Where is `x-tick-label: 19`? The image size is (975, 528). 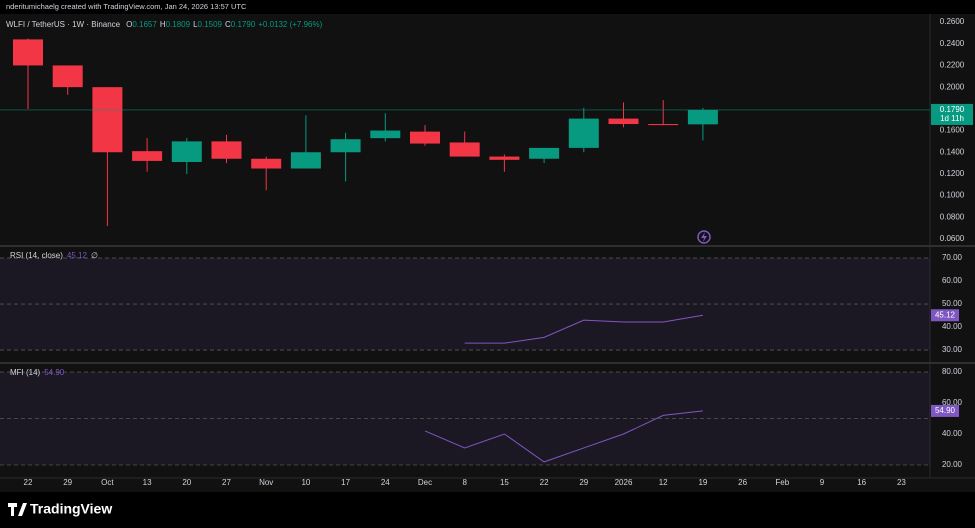 x-tick-label: 19 is located at coordinates (702, 482).